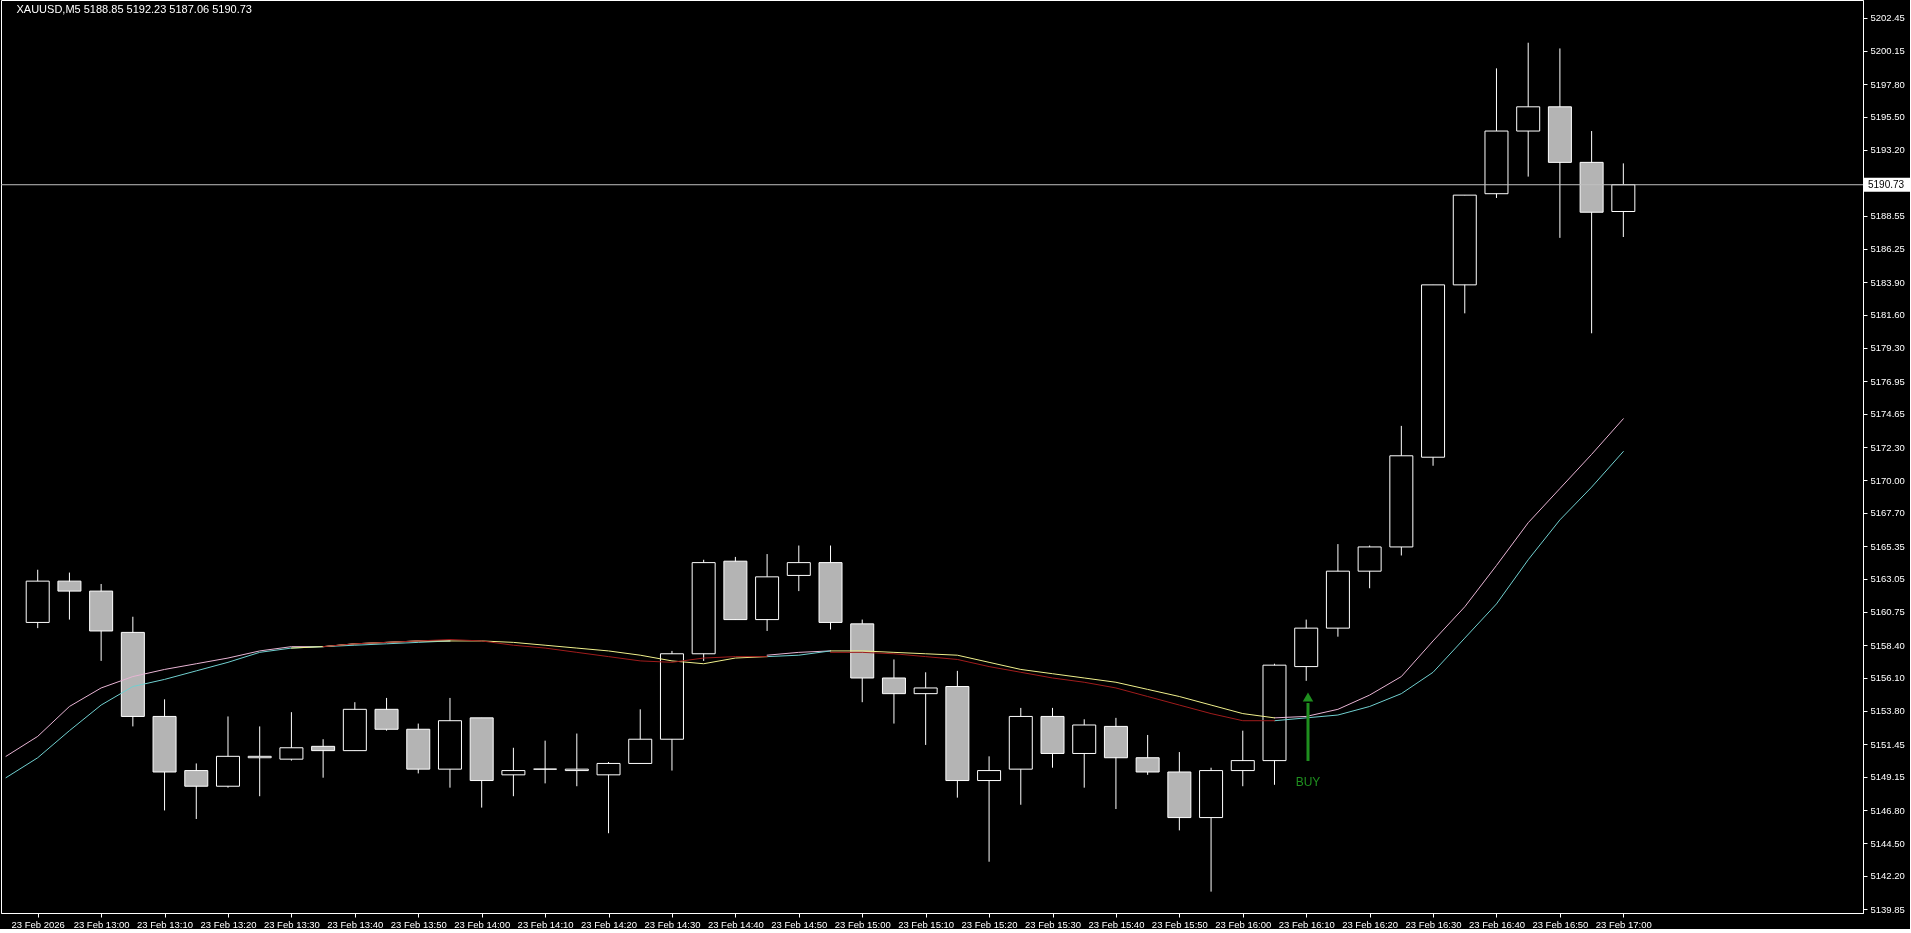  I want to click on y-tick-label: 5181.60, so click(1887, 315).